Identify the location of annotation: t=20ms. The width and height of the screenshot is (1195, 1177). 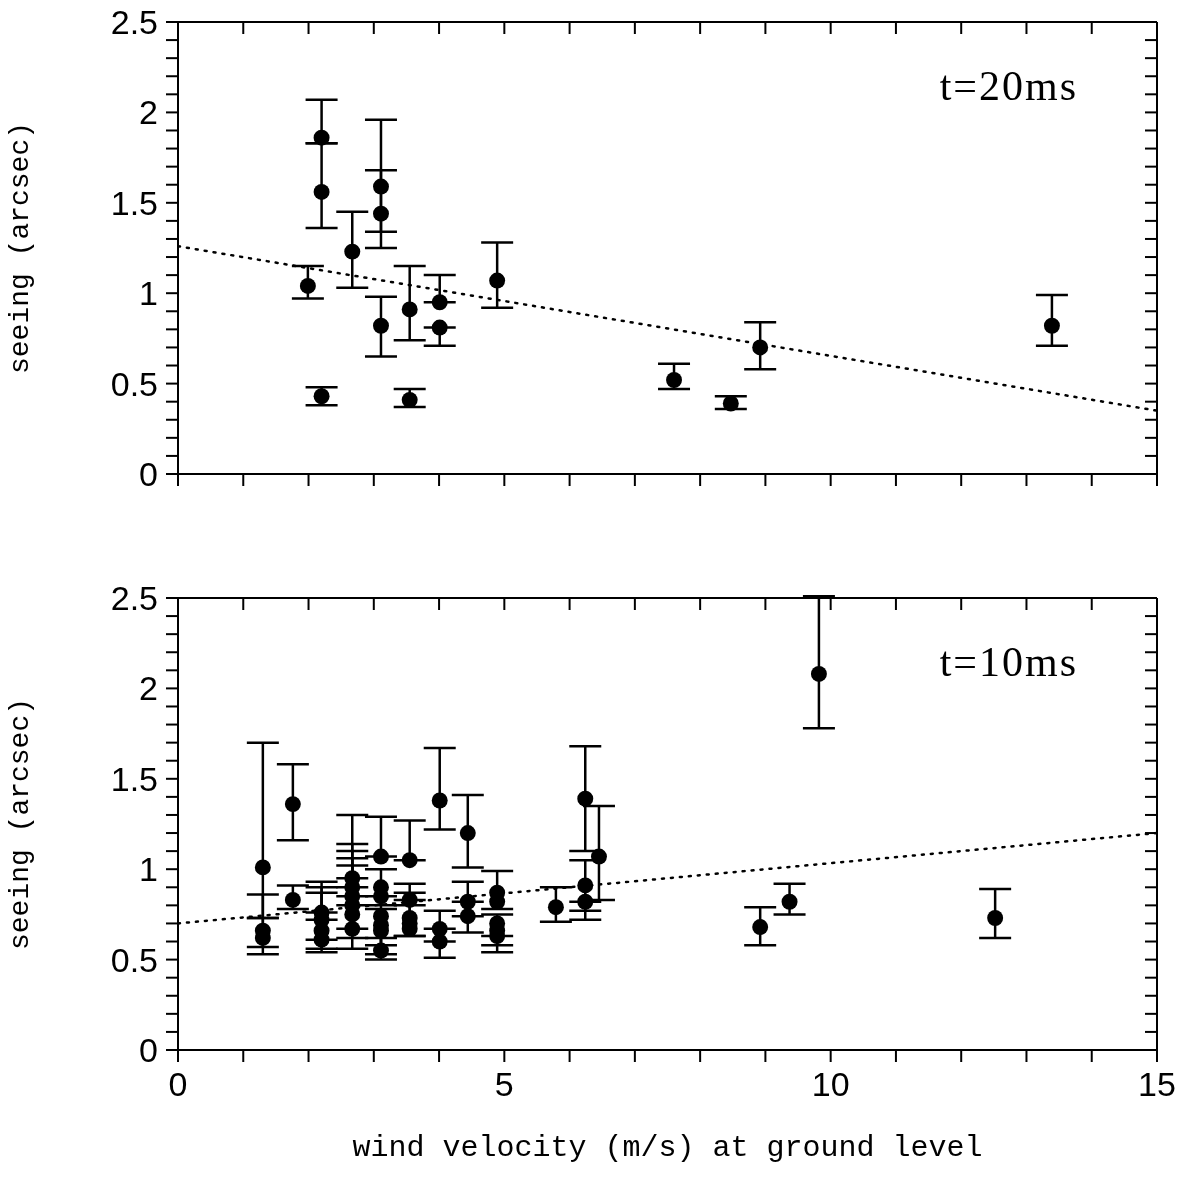
(1008, 86).